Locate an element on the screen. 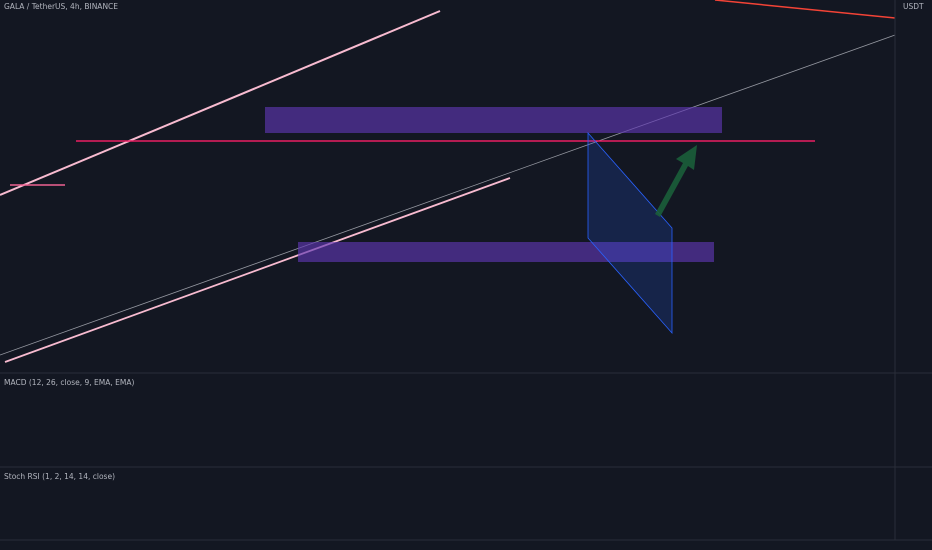 This screenshot has height=550, width=932. indicator-title: MACD (12, 26, close, 9, EMA, EMA) is located at coordinates (69, 382).